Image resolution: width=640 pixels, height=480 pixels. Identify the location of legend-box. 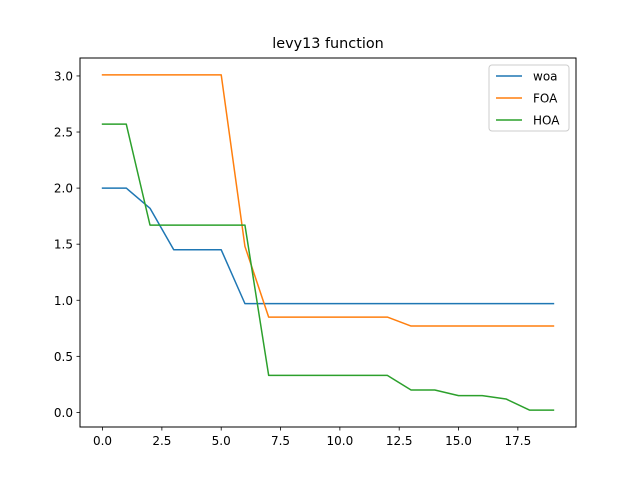
(529, 98).